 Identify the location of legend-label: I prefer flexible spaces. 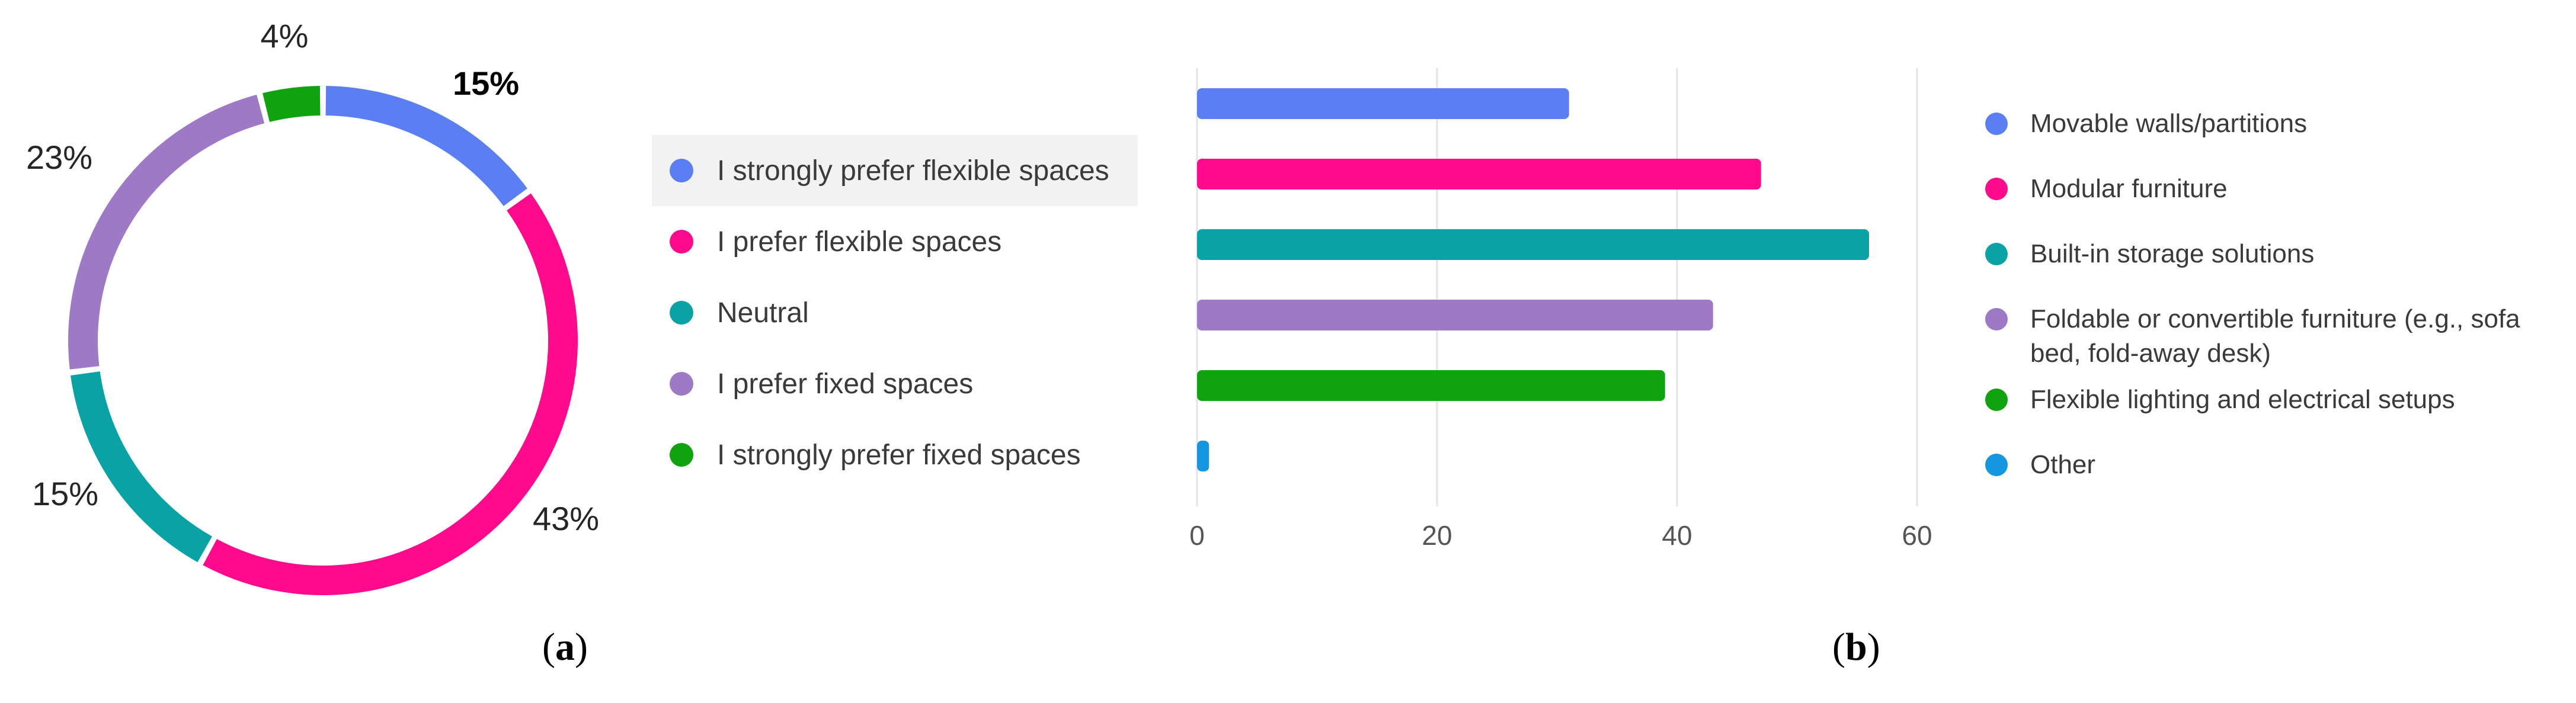
(859, 242).